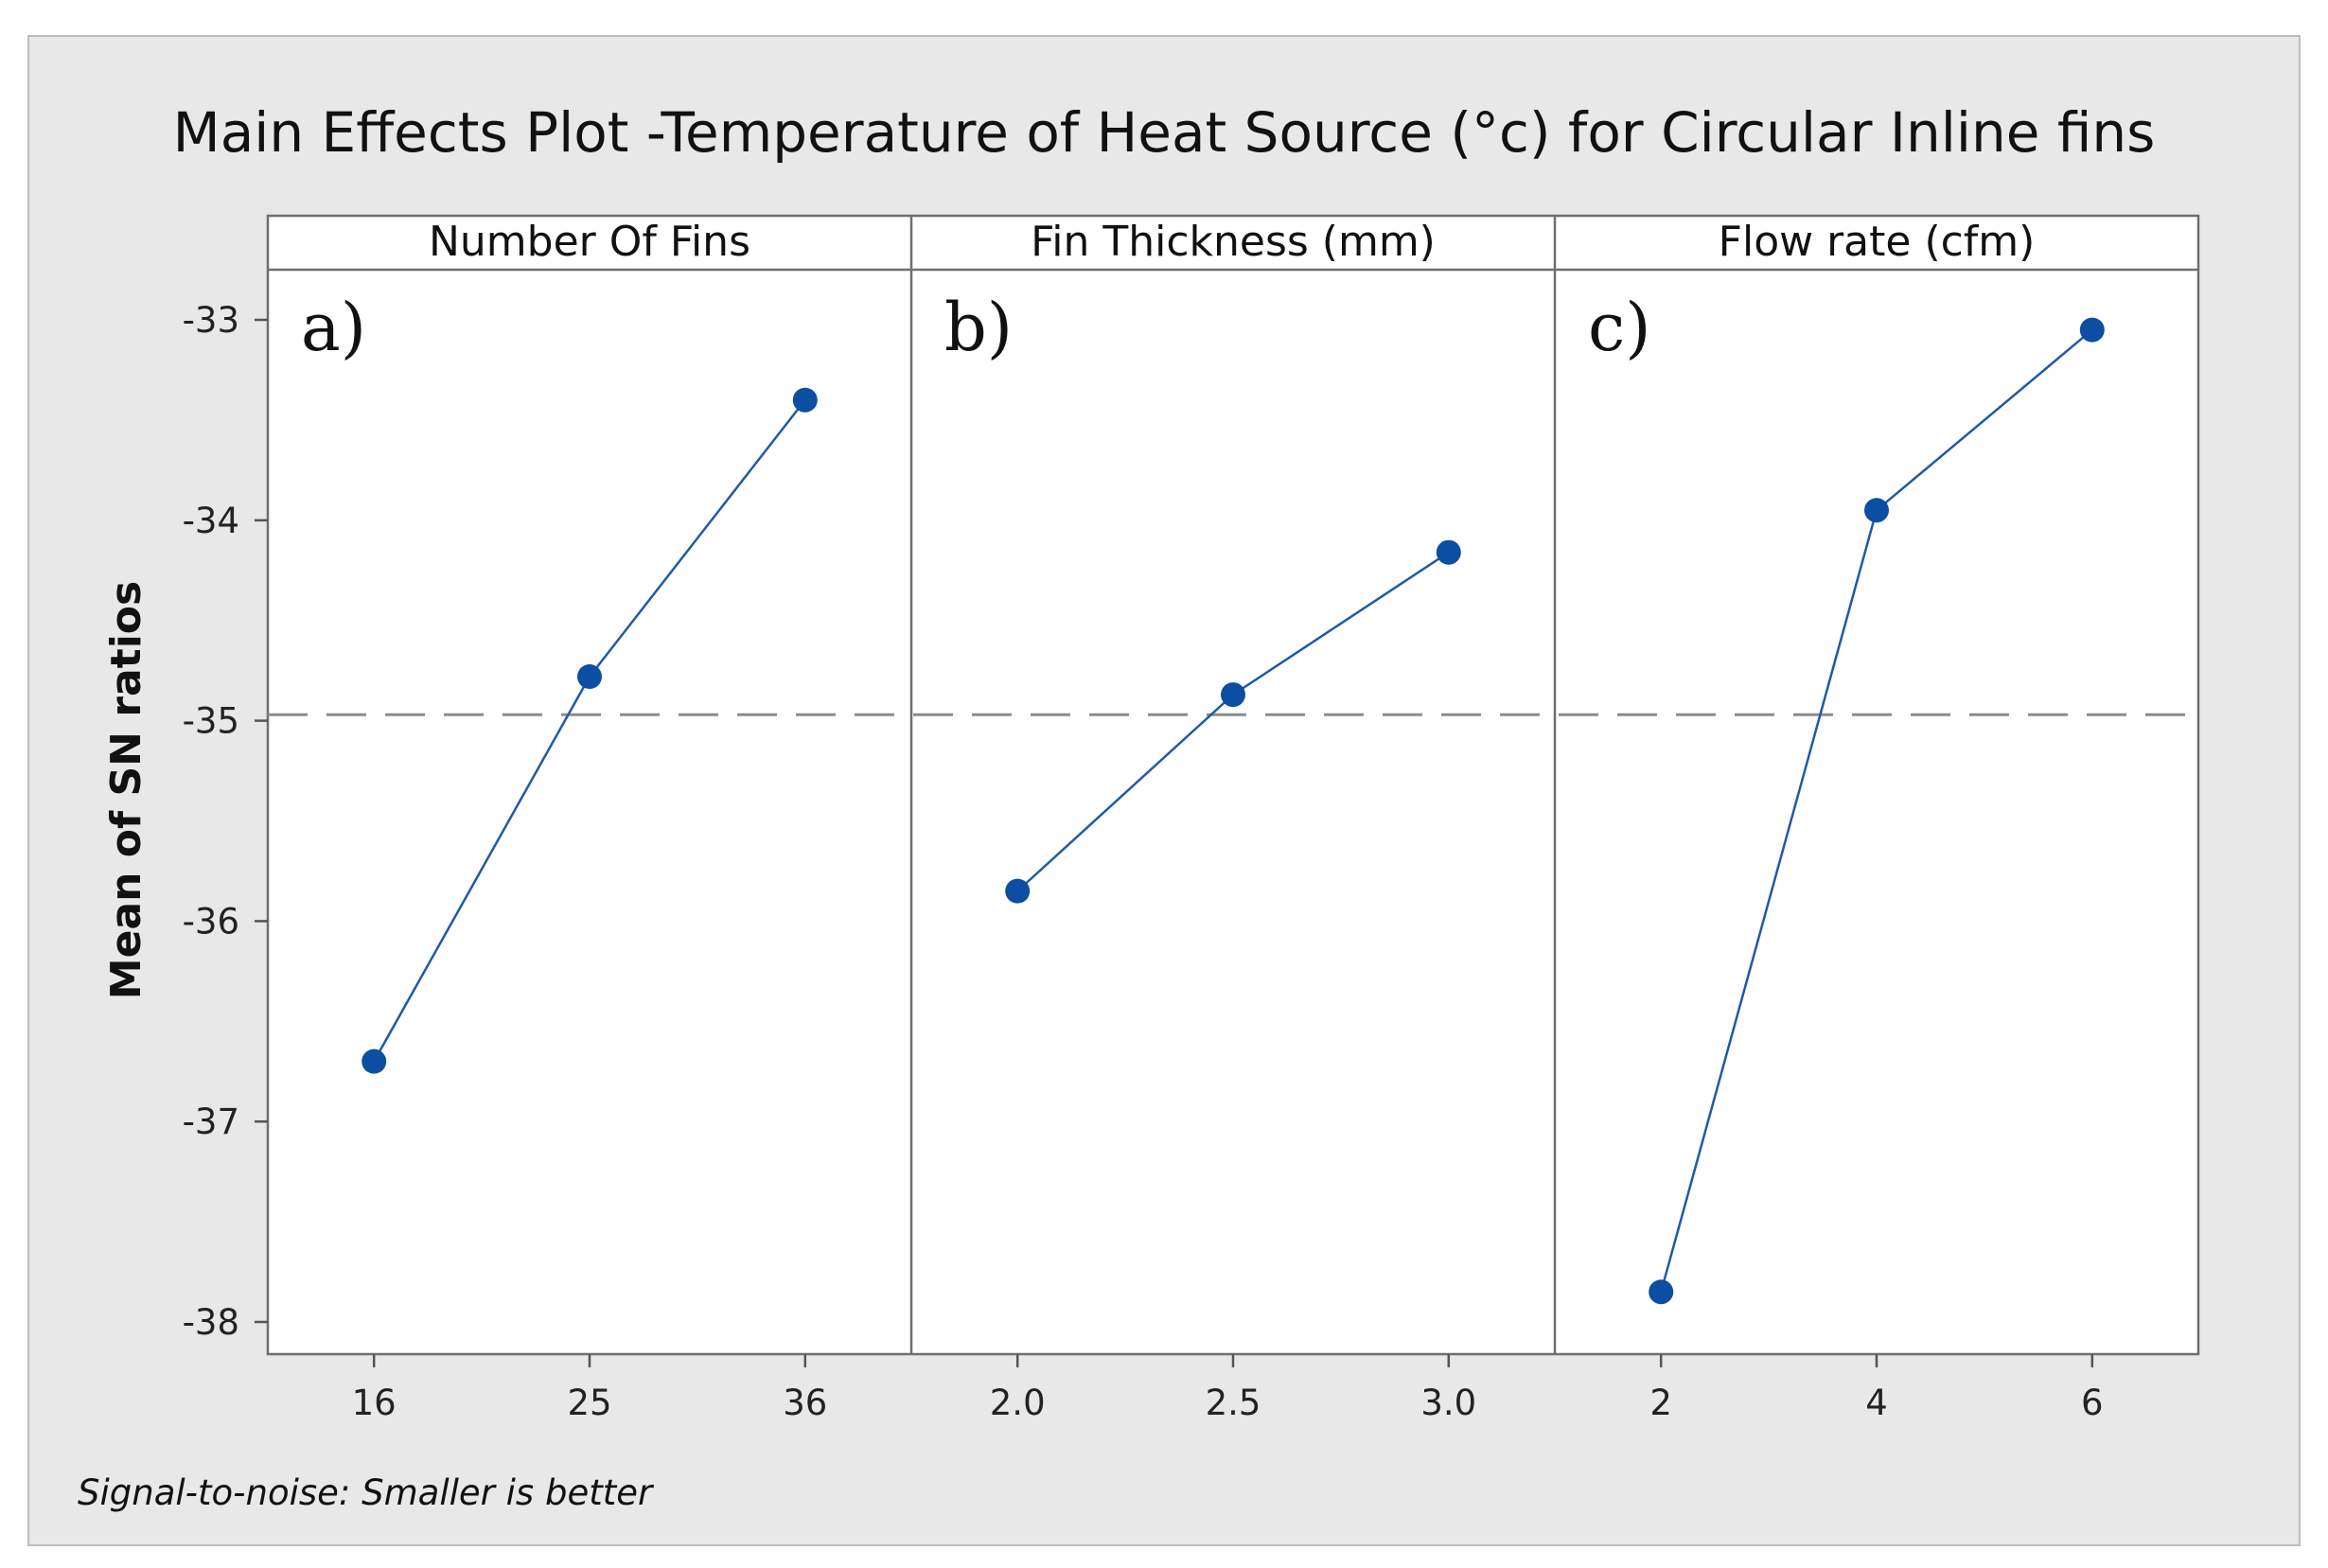 This screenshot has width=2328, height=1568. Describe the element at coordinates (978, 327) in the screenshot. I see `panel-annotation: b)` at that location.